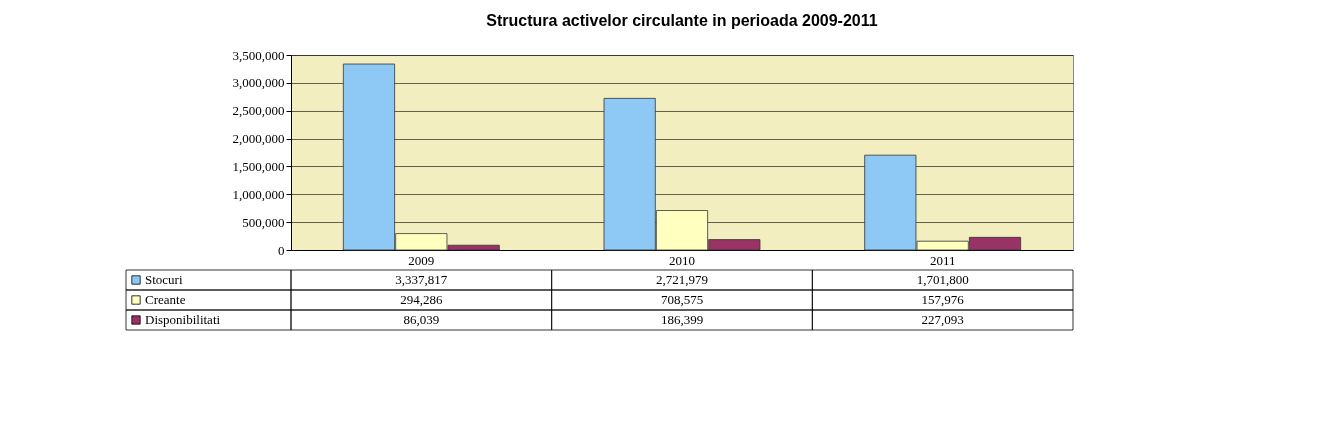  I want to click on data-label: 86,039, so click(421, 319).